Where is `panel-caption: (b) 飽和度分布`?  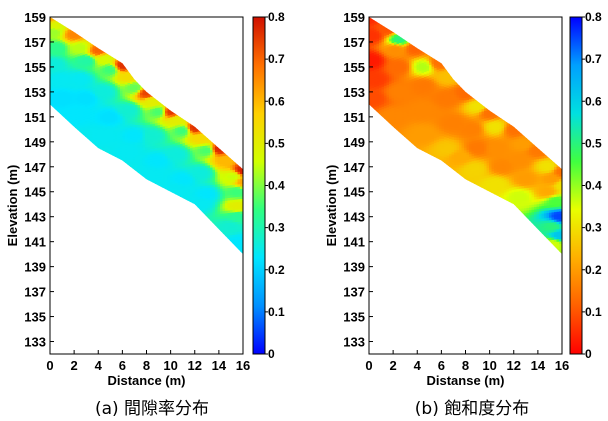 panel-caption: (b) 飽和度分布 is located at coordinates (472, 409).